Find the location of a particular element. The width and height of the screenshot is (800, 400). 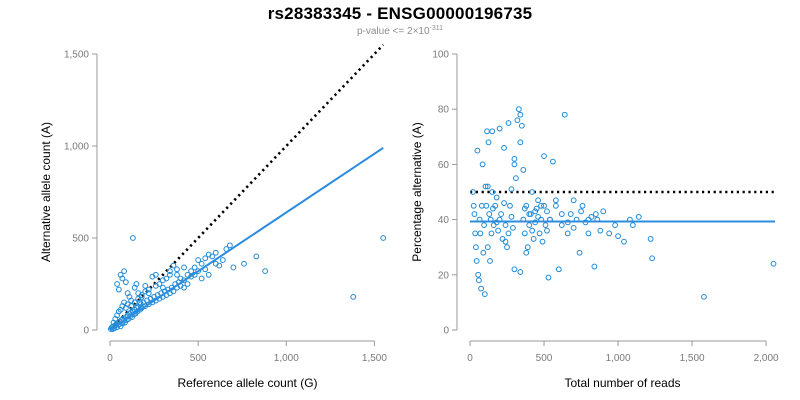

y-axis-label: Percentage alternative (A) is located at coordinates (417, 191).